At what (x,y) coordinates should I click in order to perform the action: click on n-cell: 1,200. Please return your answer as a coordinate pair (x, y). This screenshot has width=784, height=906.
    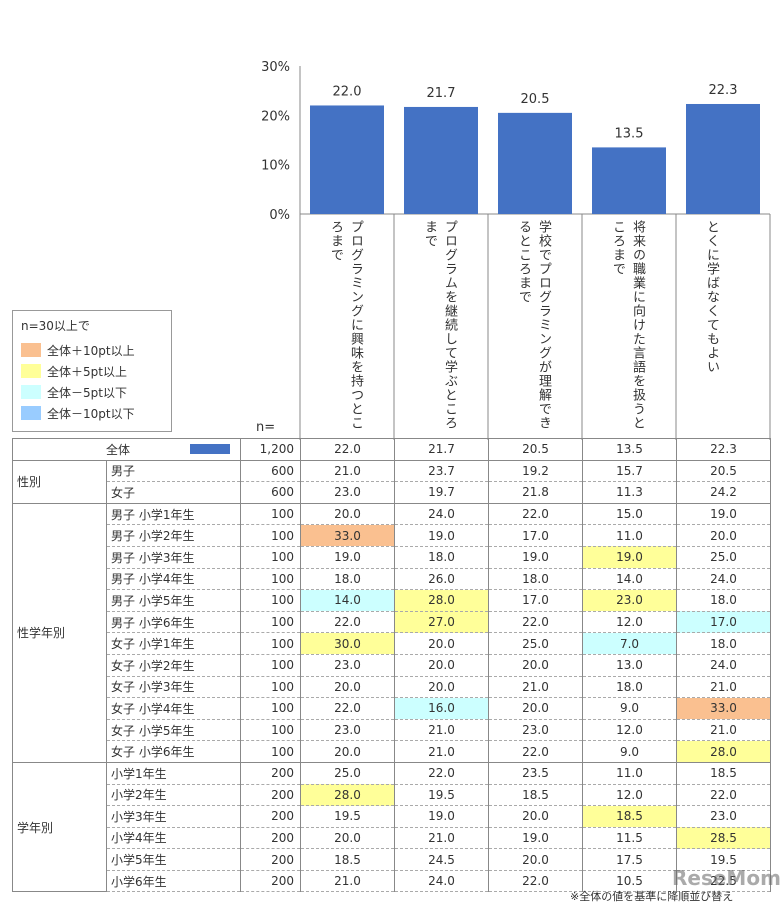
    Looking at the image, I should click on (270, 449).